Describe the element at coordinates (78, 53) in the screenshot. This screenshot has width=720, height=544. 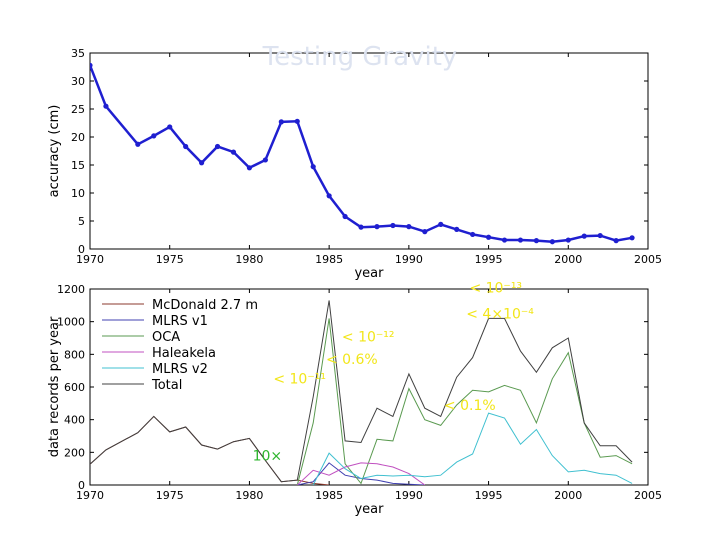
I see `accuracy-ytick-label: 35` at that location.